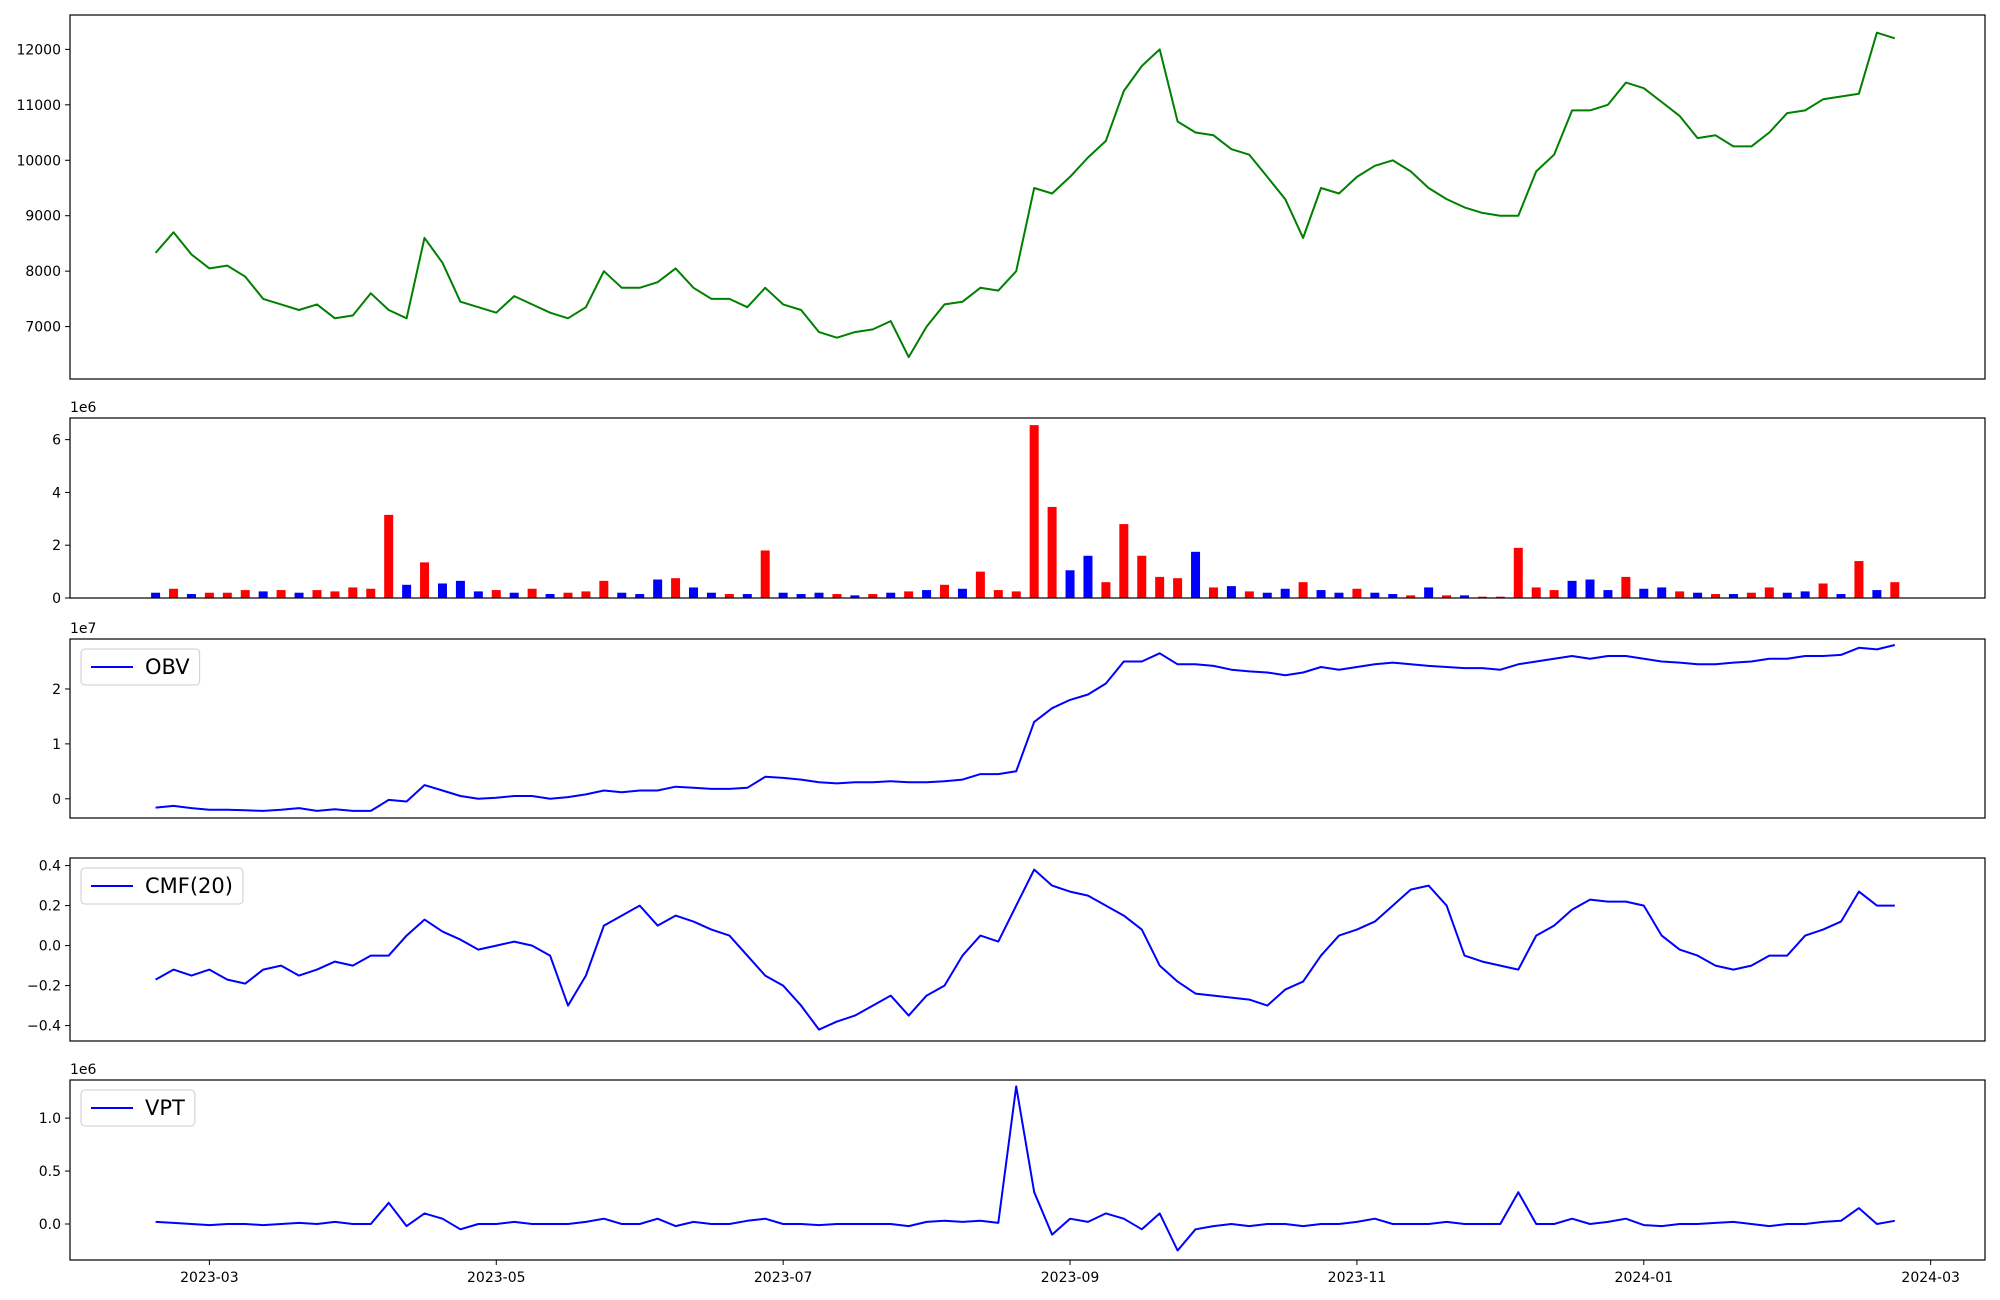 Image resolution: width=2000 pixels, height=1300 pixels. I want to click on y-tick-label: 12000, so click(38, 50).